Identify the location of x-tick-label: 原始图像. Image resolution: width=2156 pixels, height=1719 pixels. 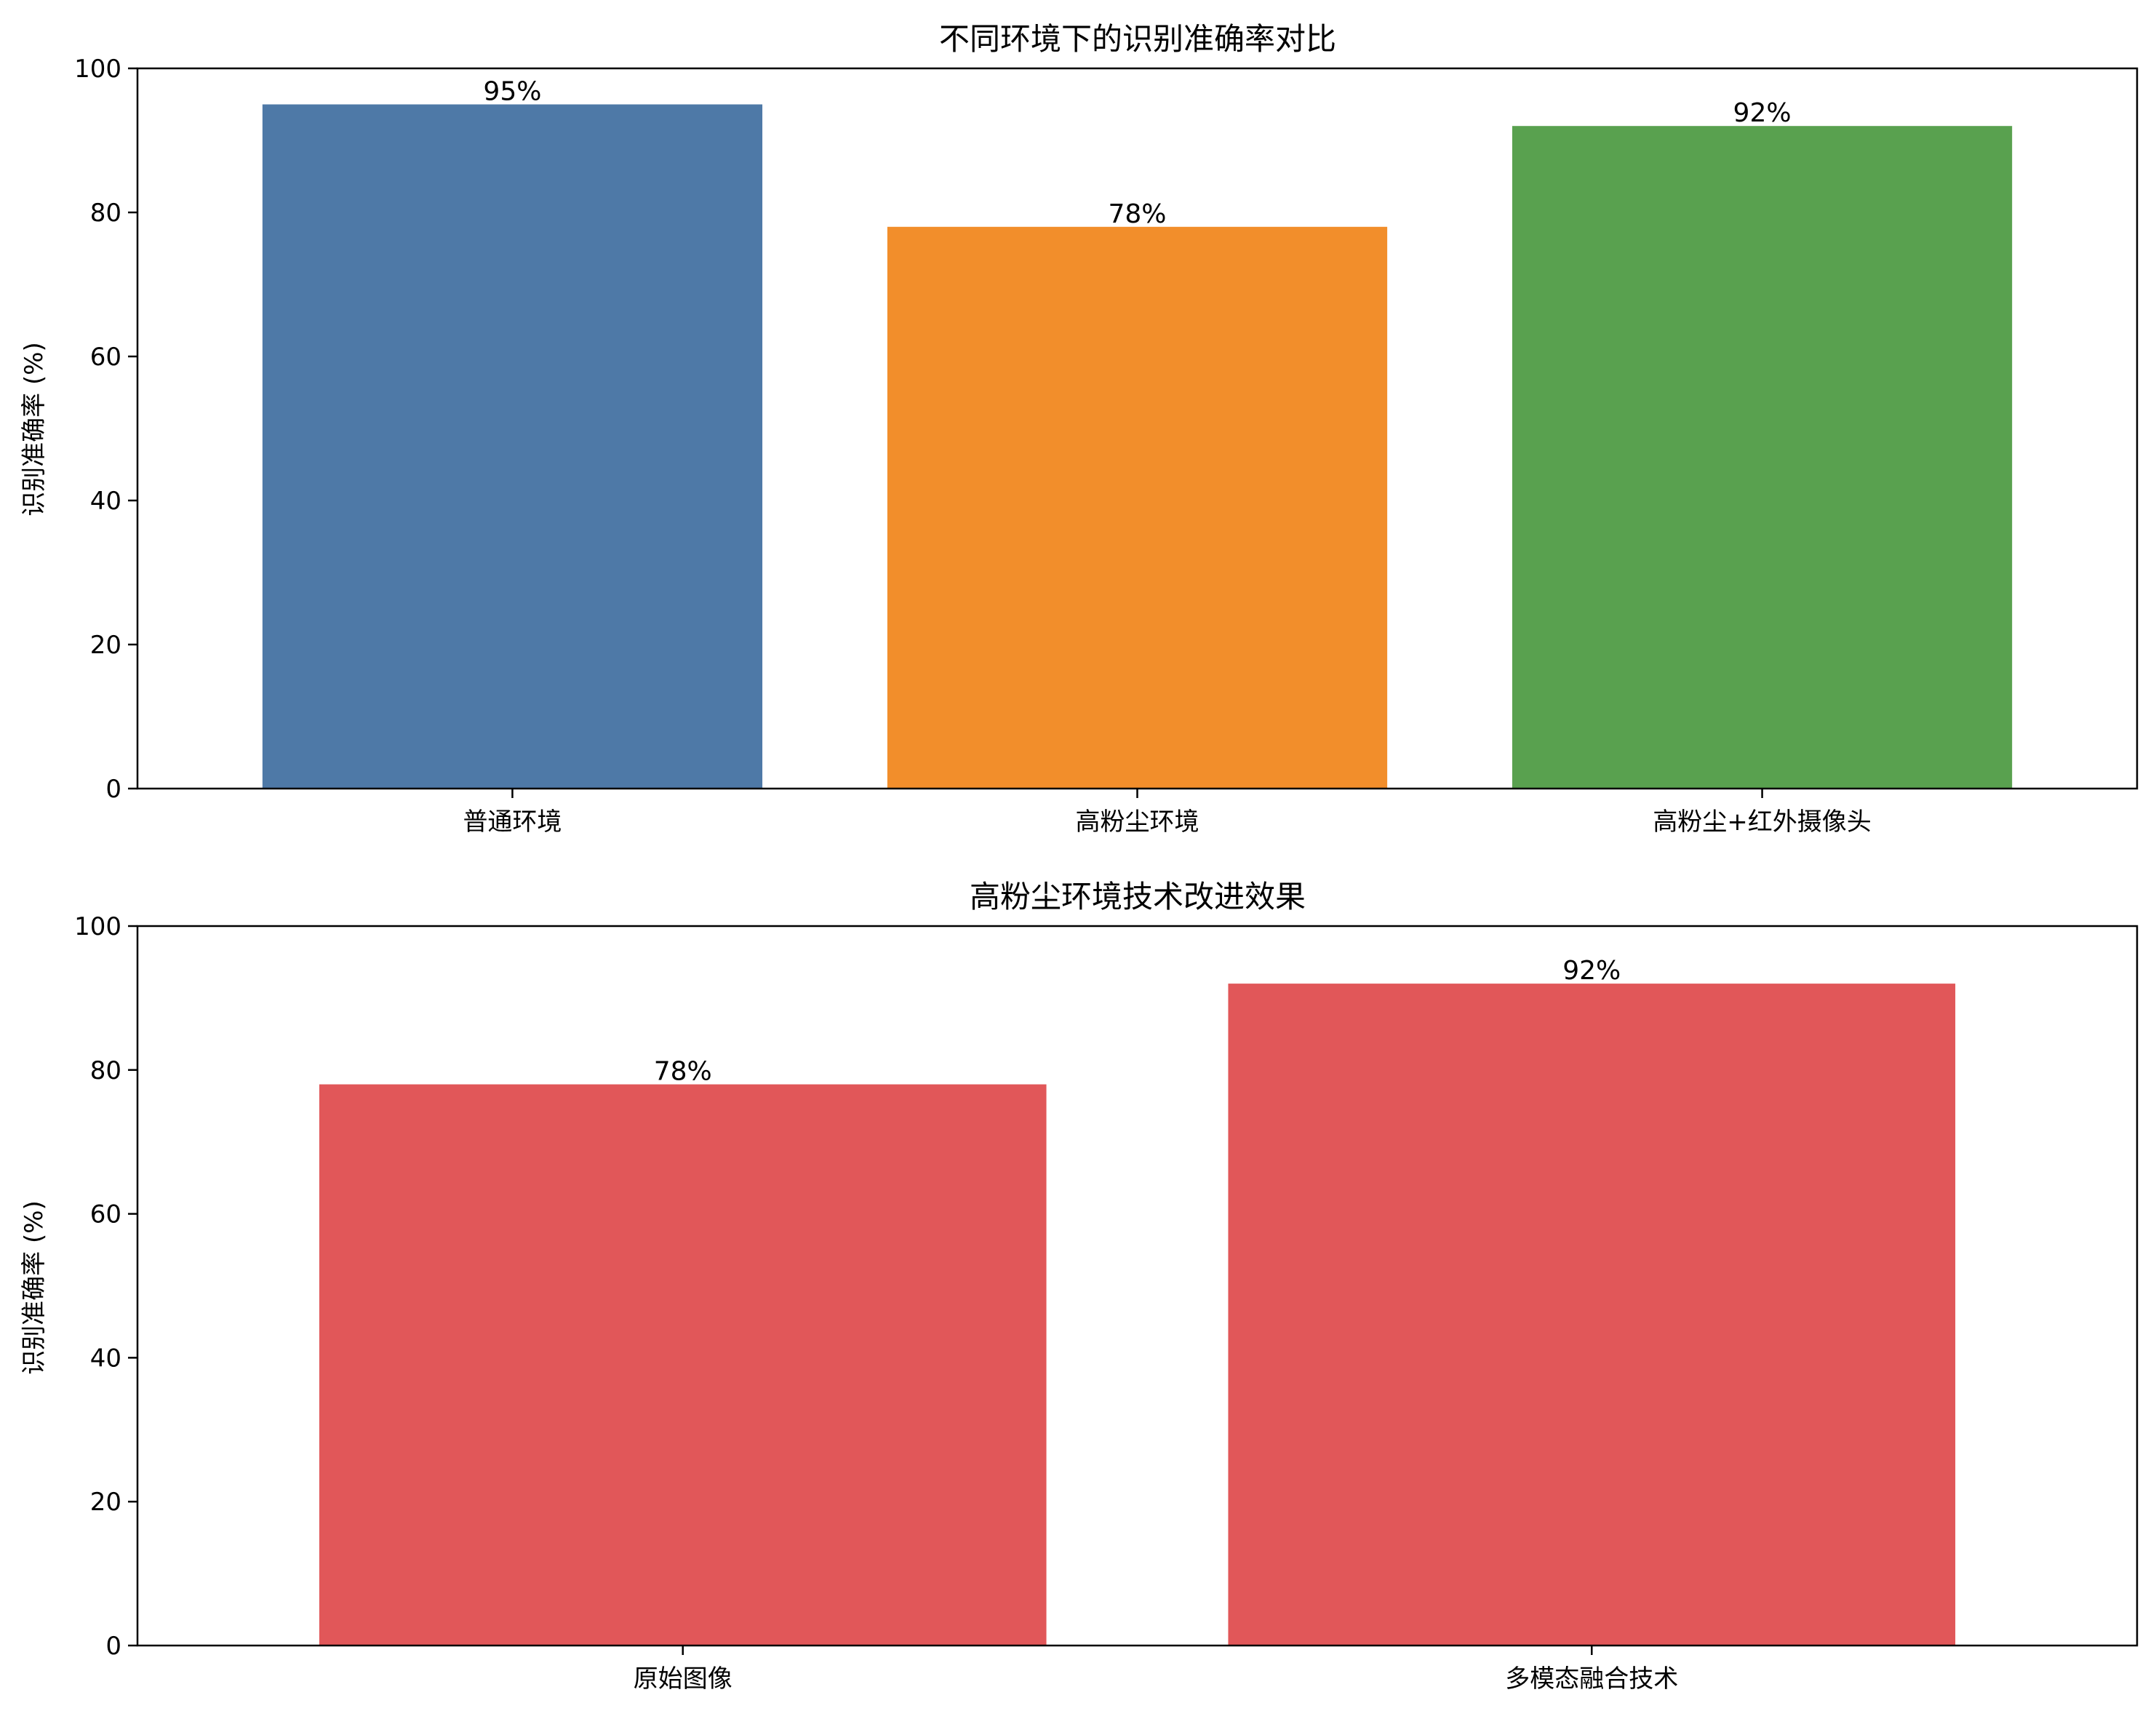
(683, 1679).